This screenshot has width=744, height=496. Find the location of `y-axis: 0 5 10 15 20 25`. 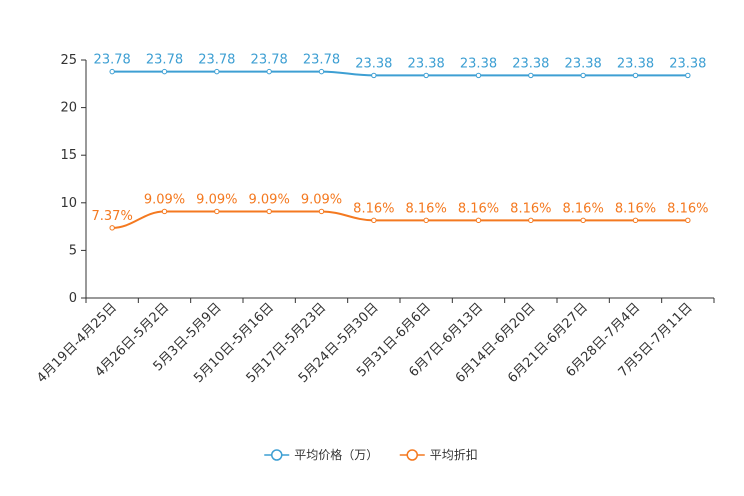

y-axis: 0 5 10 15 20 25 is located at coordinates (73, 179).